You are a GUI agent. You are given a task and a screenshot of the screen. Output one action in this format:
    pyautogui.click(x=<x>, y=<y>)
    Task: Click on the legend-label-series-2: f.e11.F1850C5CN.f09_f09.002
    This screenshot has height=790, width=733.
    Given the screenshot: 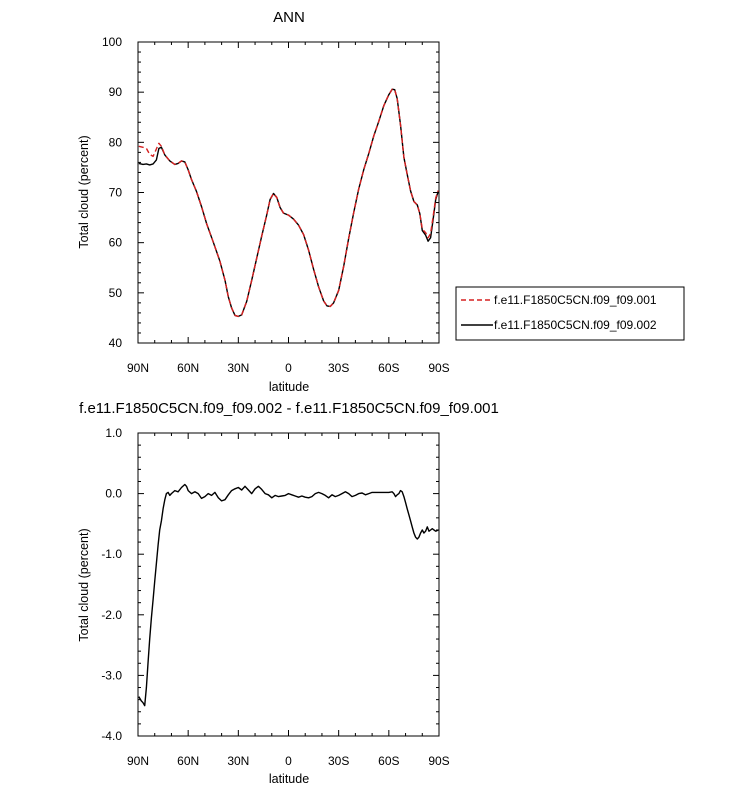 What is the action you would take?
    pyautogui.click(x=575, y=325)
    